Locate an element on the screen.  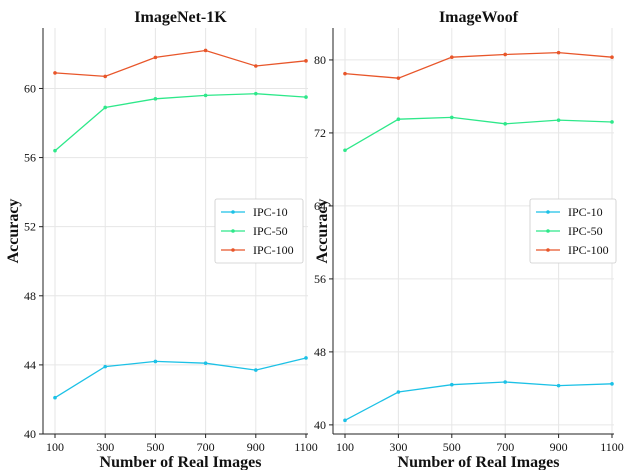
chart-title: ImageWoof is located at coordinates (479, 17).